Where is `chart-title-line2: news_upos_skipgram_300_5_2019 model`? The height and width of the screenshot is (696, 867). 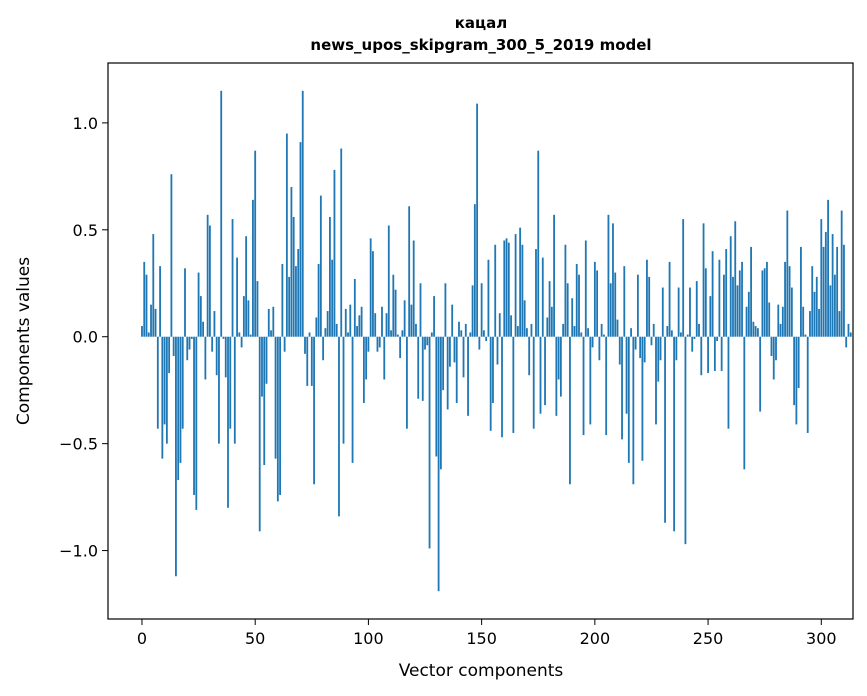 chart-title-line2: news_upos_skipgram_300_5_2019 model is located at coordinates (480, 45).